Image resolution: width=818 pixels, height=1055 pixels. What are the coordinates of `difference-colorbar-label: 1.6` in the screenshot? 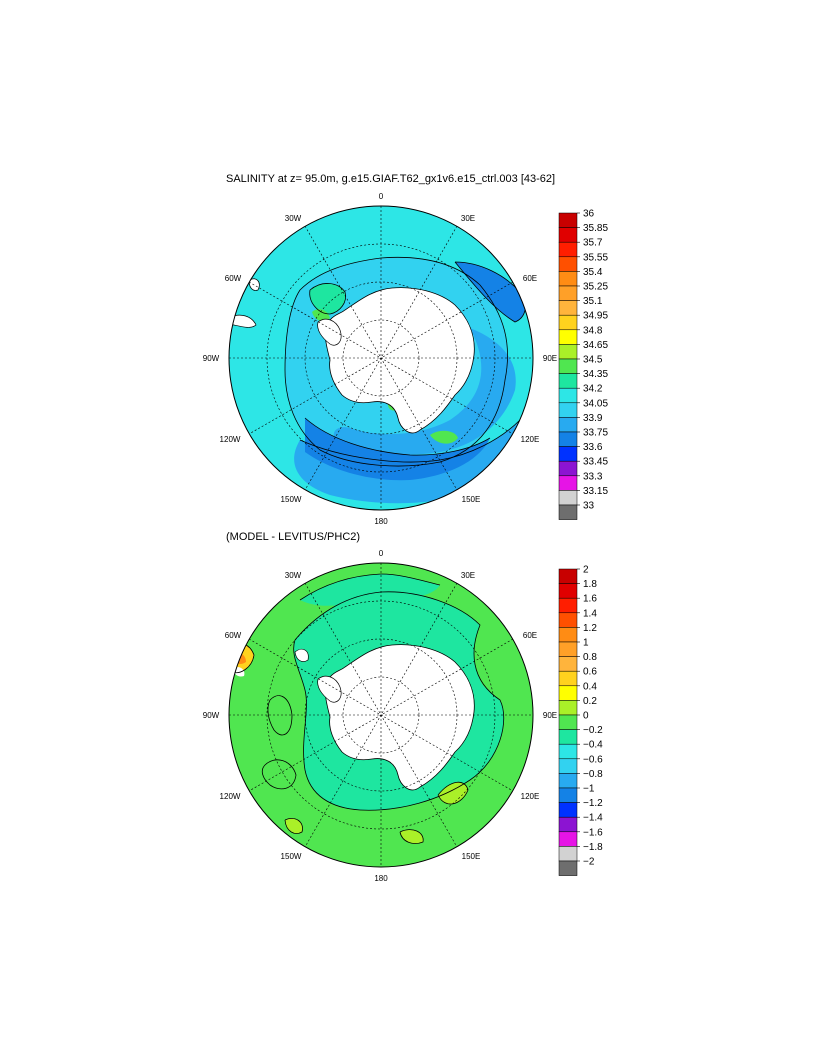 It's located at (590, 599).